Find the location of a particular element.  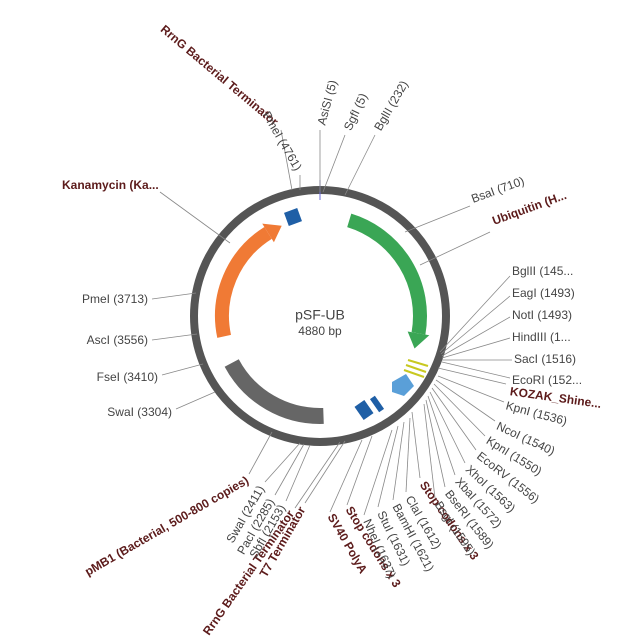

polya-arrow is located at coordinates (403, 385).